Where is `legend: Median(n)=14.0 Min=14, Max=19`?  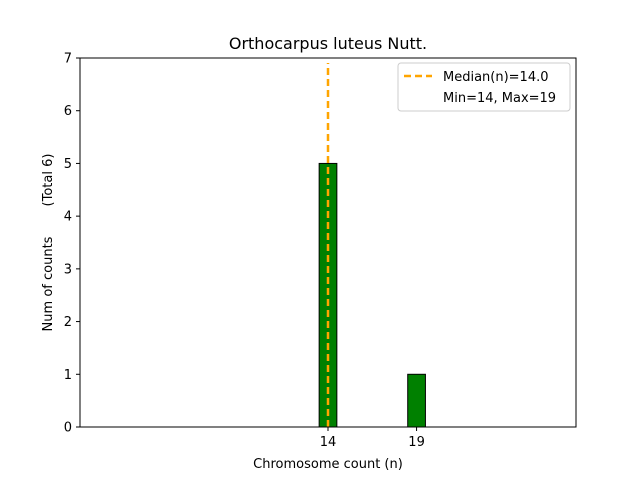 legend: Median(n)=14.0 Min=14, Max=19 is located at coordinates (484, 87).